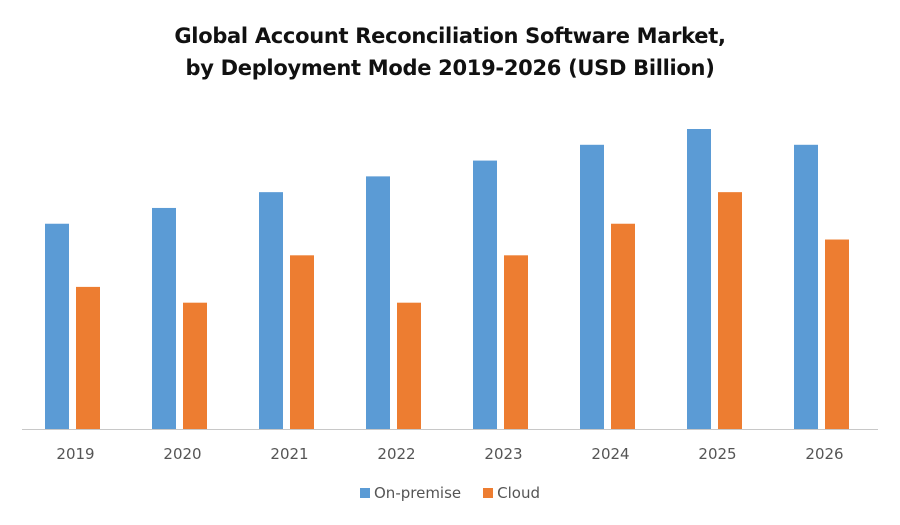 The height and width of the screenshot is (525, 900). I want to click on x-tick-label: 2026, so click(824, 454).